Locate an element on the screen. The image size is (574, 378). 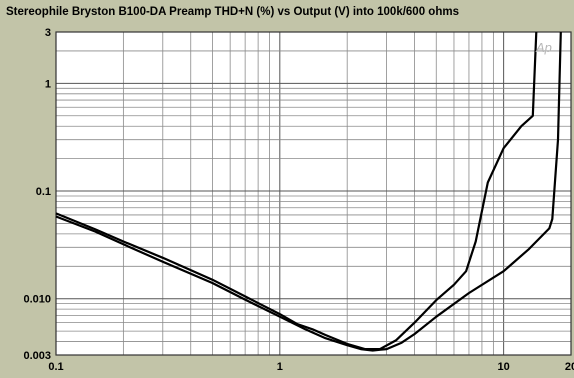
x-tick-label: 20 is located at coordinates (569, 367).